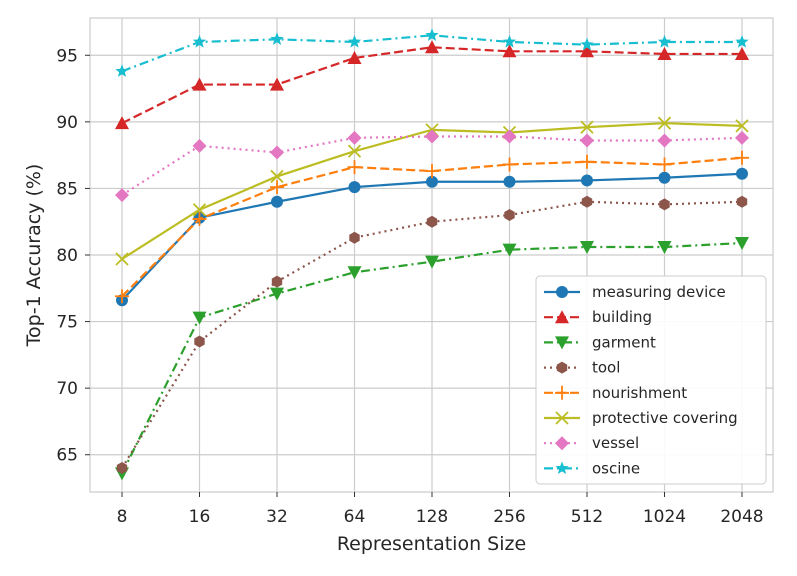 This screenshot has height=576, width=797. I want to click on legend-item-tool: tool, so click(582, 368).